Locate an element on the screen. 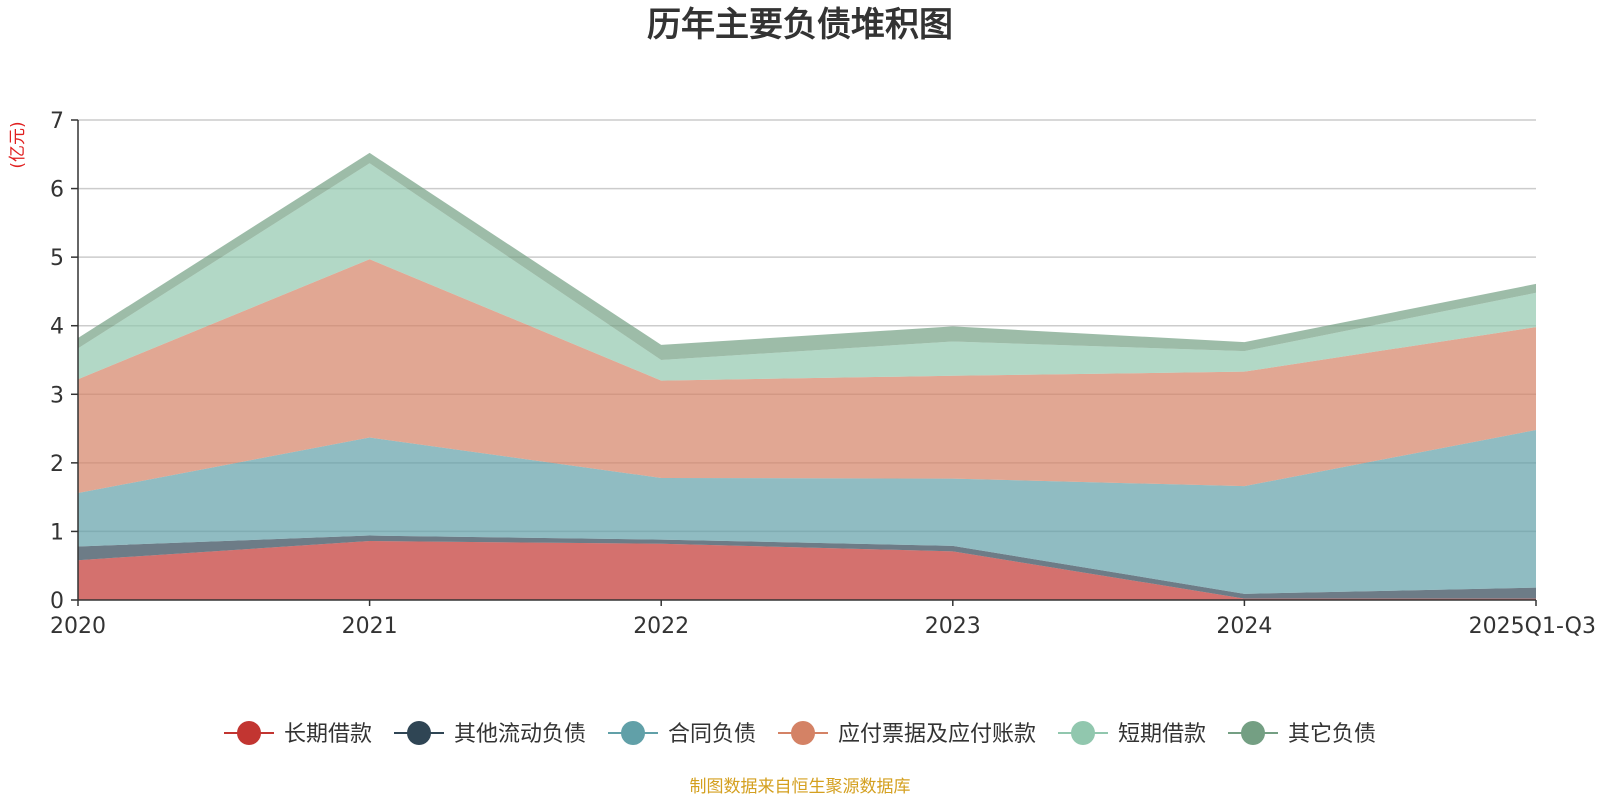 This screenshot has height=800, width=1600. legend-item: 合同负债 is located at coordinates (682, 734).